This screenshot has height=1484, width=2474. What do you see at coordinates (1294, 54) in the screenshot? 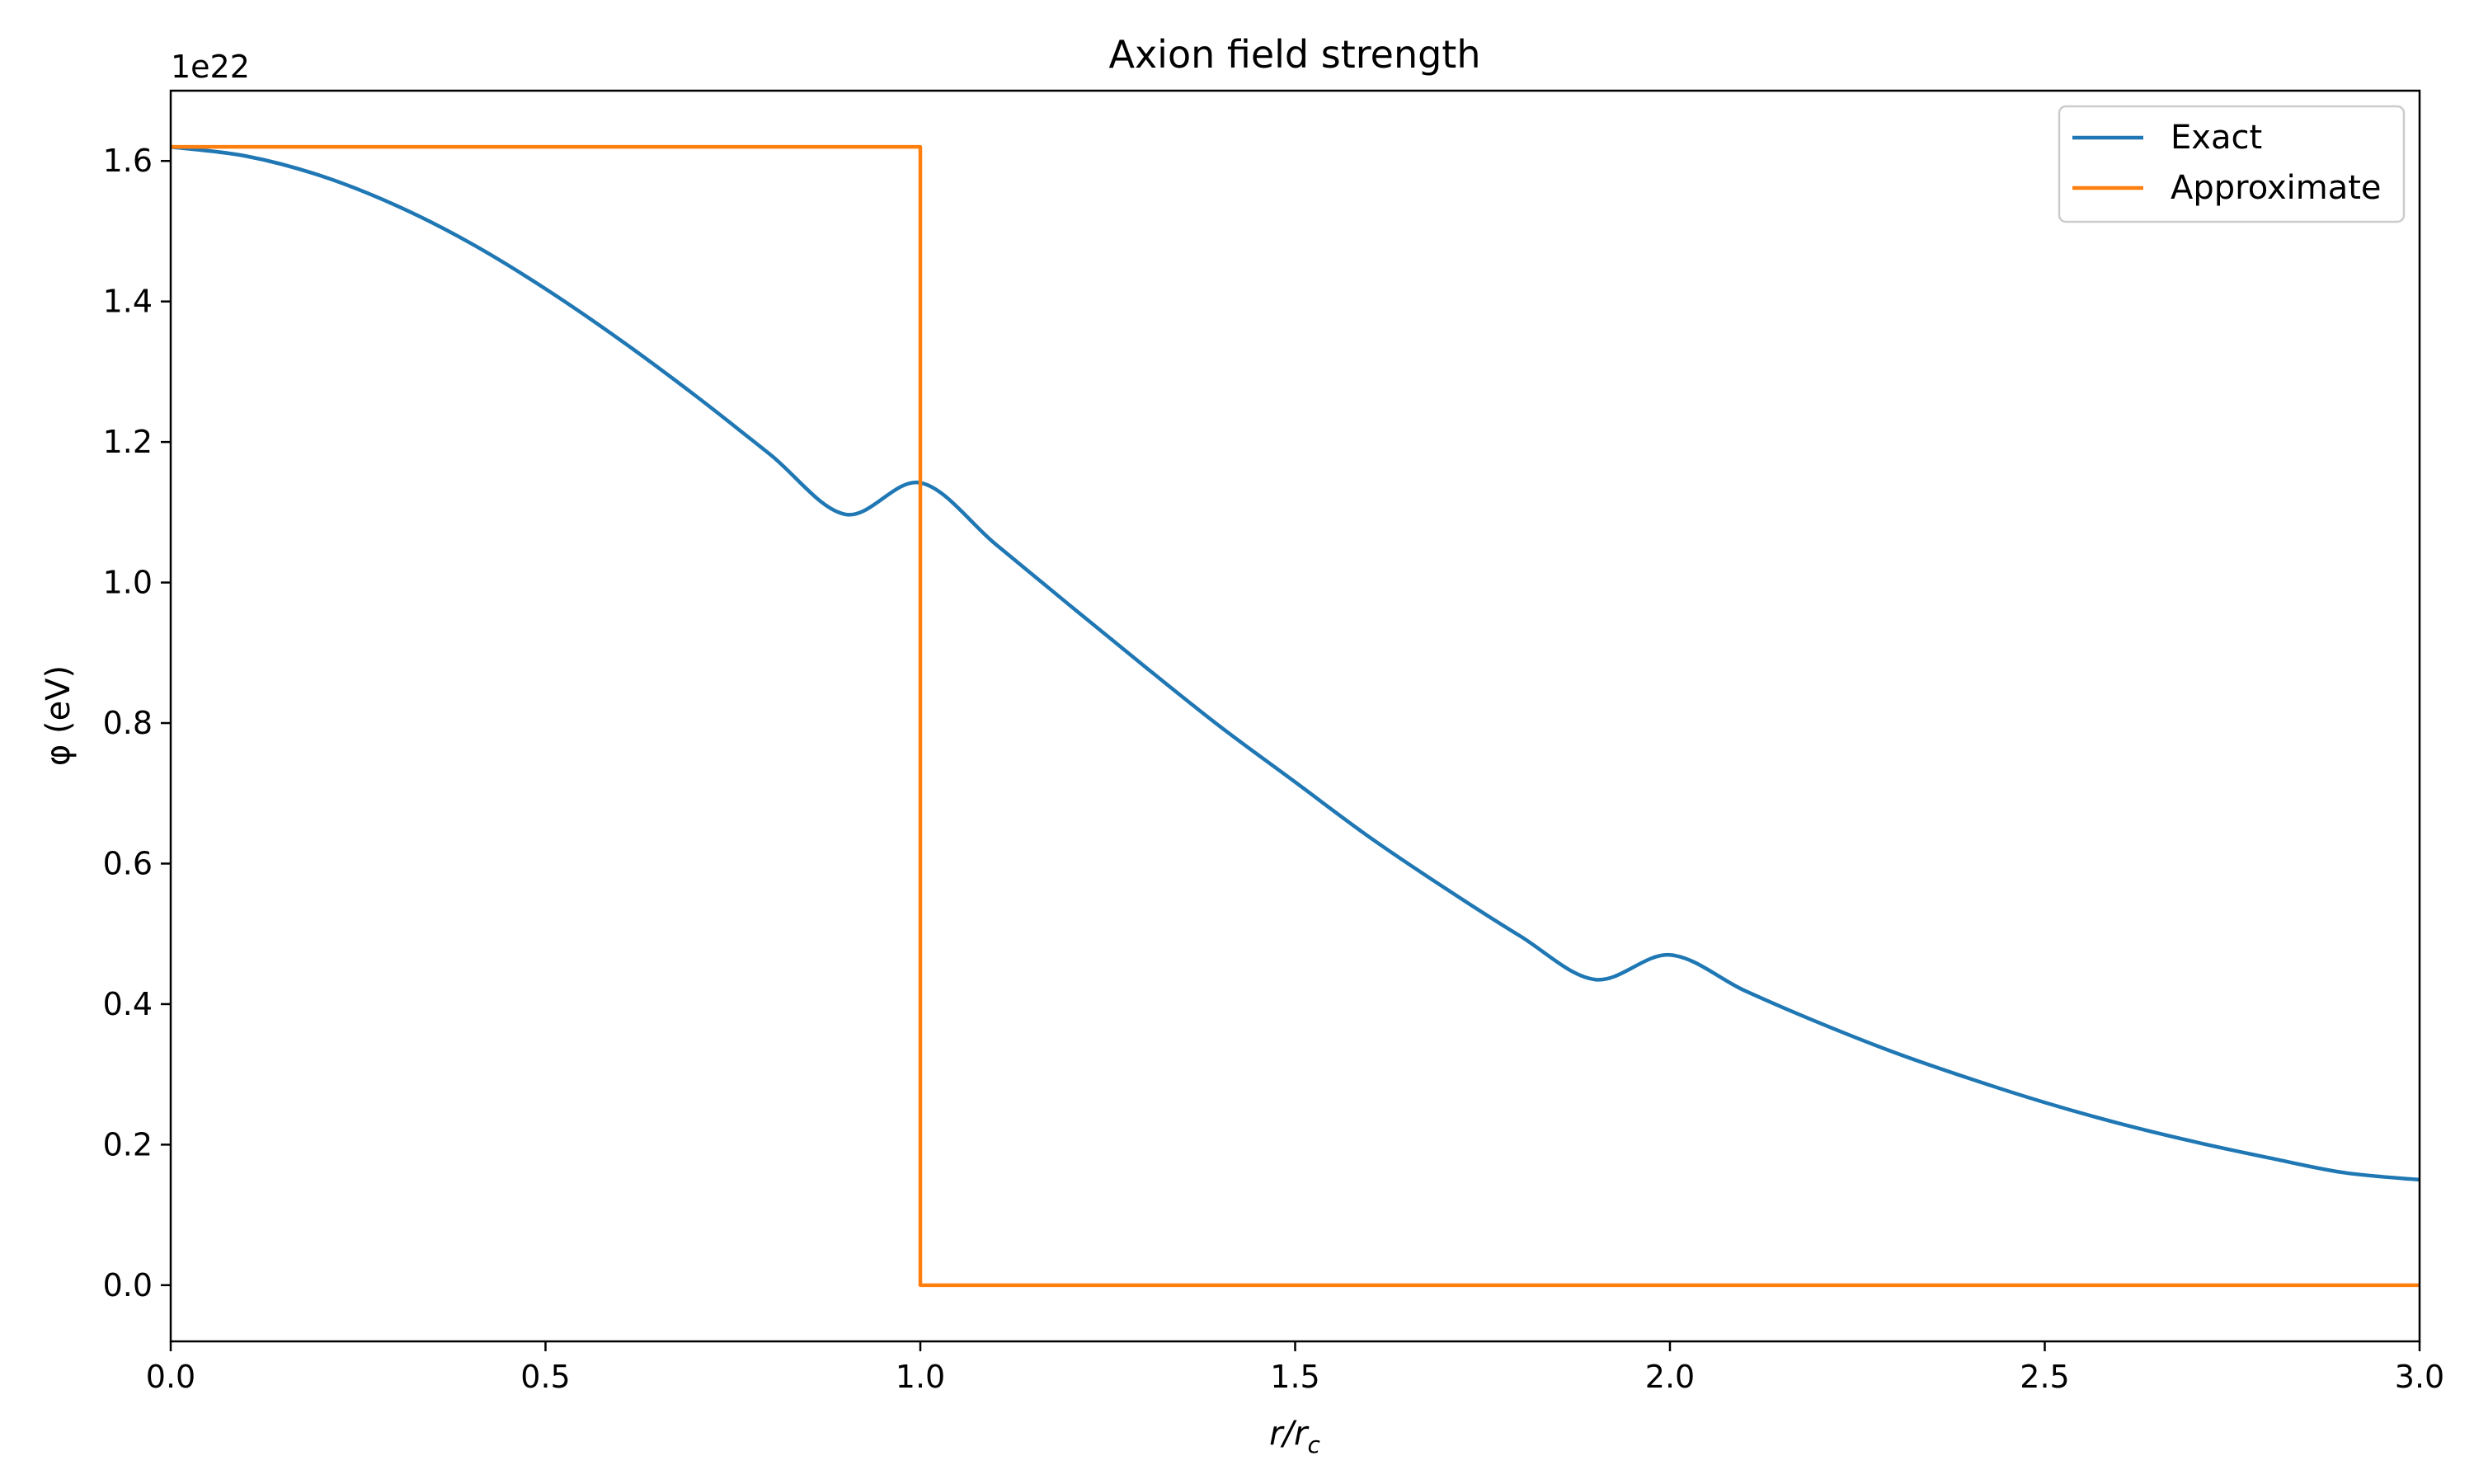
I see `chart-title: Axion field strength` at bounding box center [1294, 54].